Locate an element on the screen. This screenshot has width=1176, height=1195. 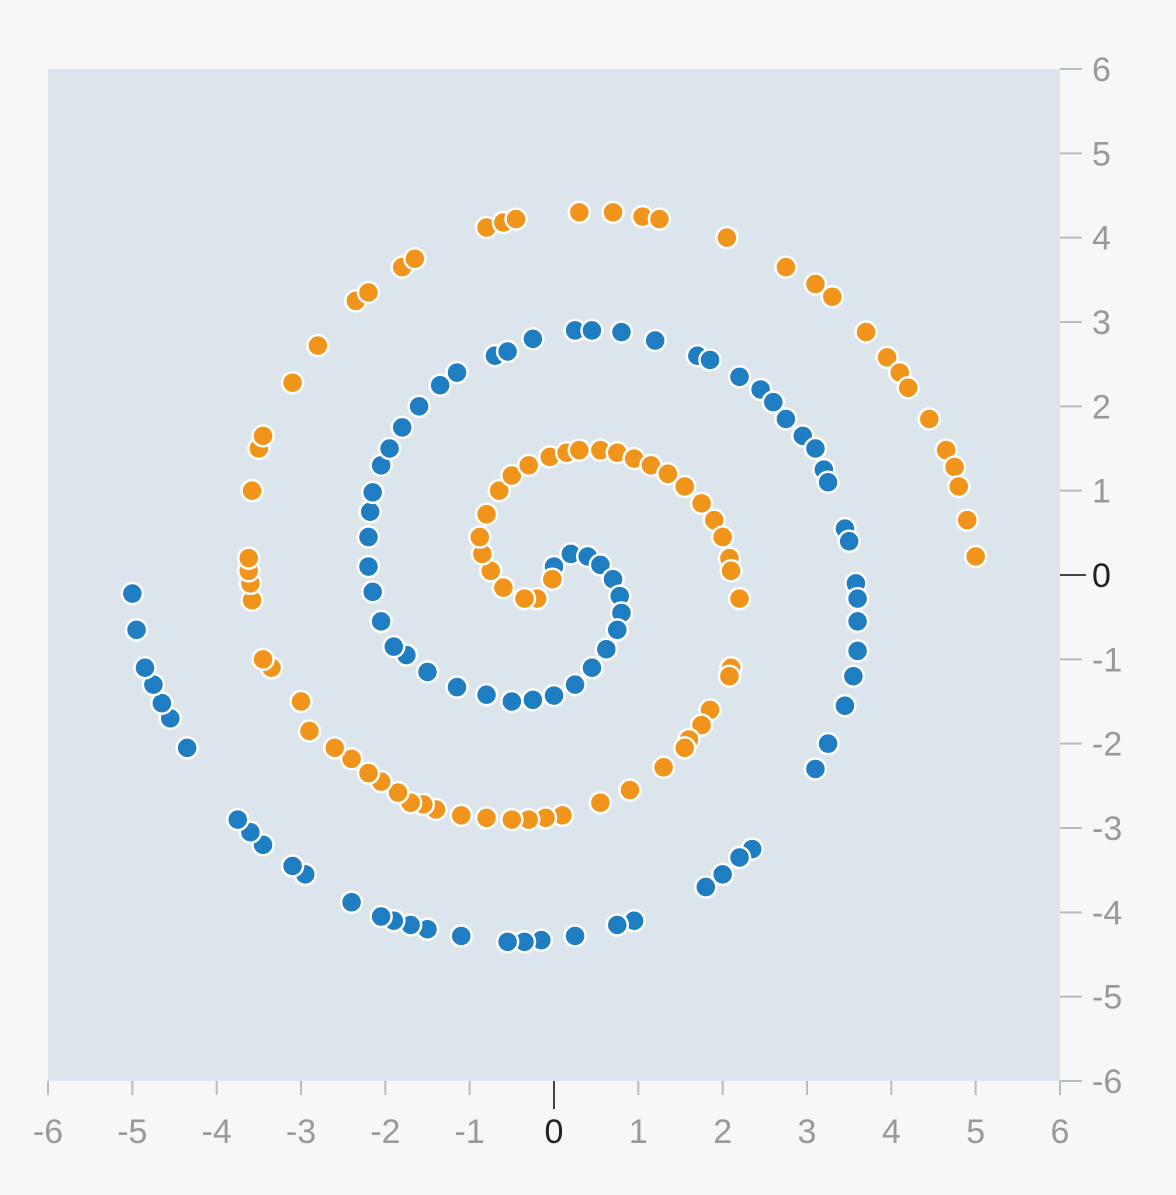
y-tick-label: 4 is located at coordinates (1101, 239).